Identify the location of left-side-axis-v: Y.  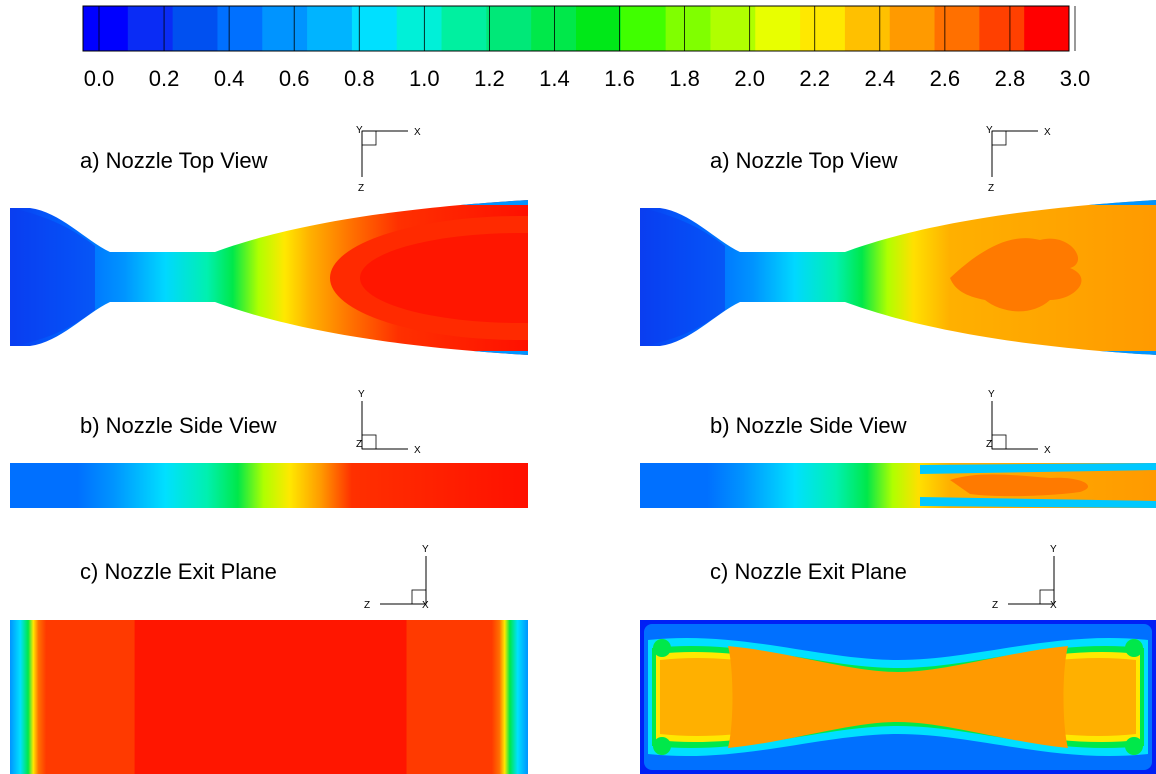
(361, 394).